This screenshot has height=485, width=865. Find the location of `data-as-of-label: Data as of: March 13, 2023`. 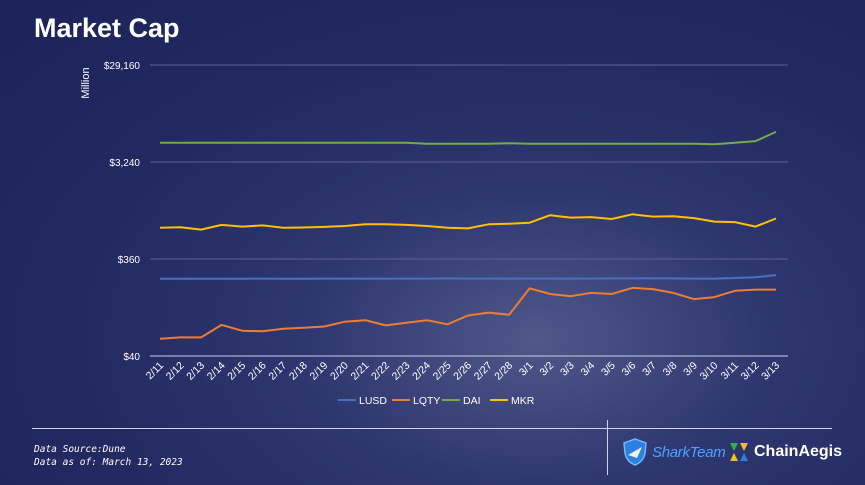

data-as-of-label: Data as of: March 13, 2023 is located at coordinates (108, 462).